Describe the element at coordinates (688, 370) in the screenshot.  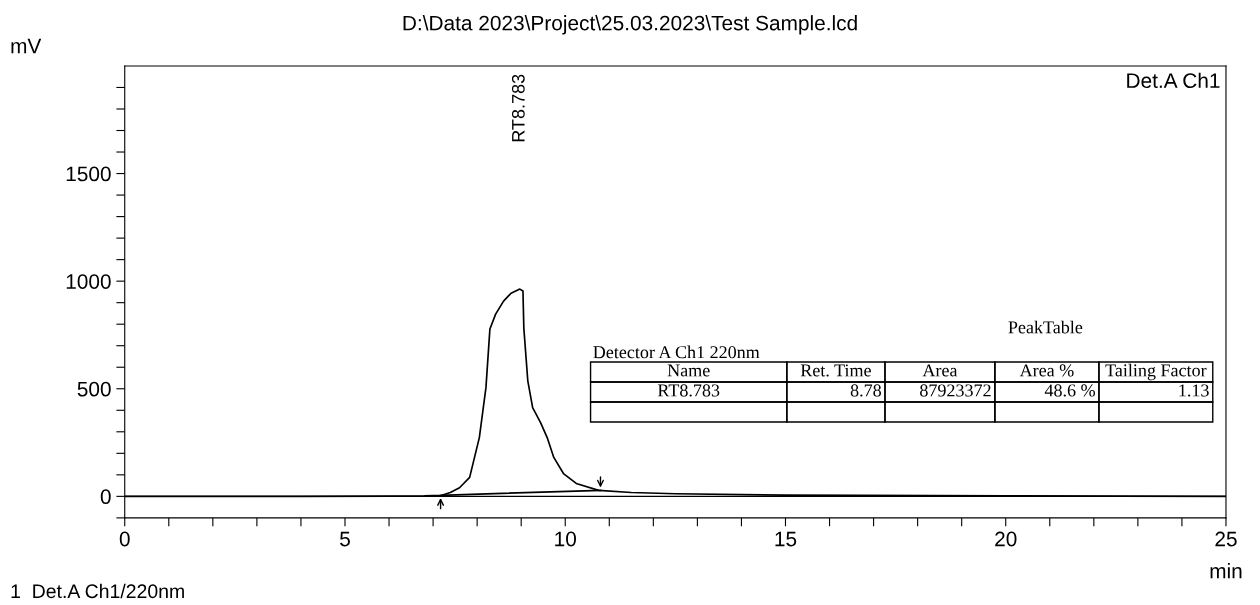
I see `annotation: Name` at that location.